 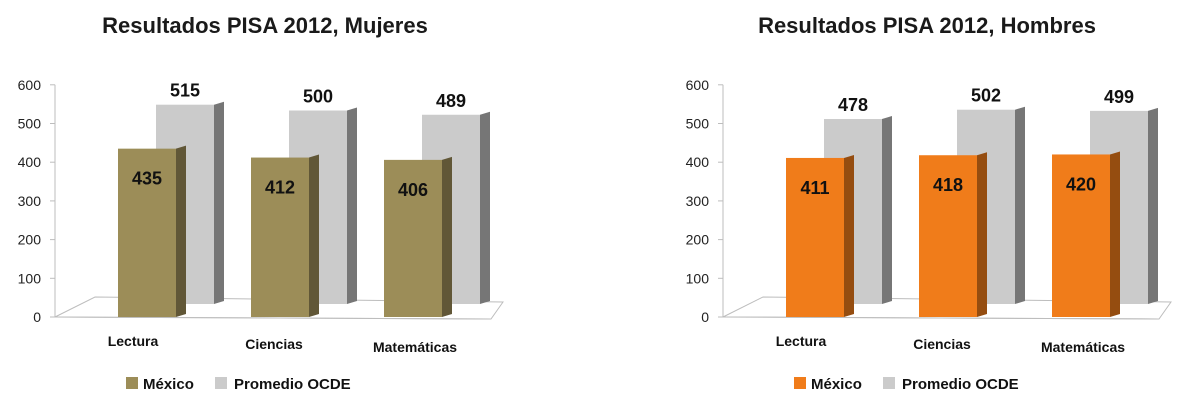 What do you see at coordinates (147, 179) in the screenshot?
I see `data-label-mexico: 435` at bounding box center [147, 179].